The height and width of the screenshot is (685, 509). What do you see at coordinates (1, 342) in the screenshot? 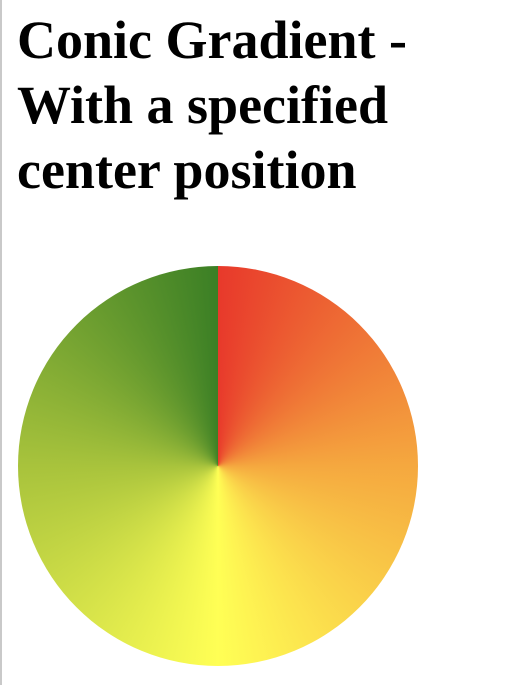
I see `page-left-border` at bounding box center [1, 342].